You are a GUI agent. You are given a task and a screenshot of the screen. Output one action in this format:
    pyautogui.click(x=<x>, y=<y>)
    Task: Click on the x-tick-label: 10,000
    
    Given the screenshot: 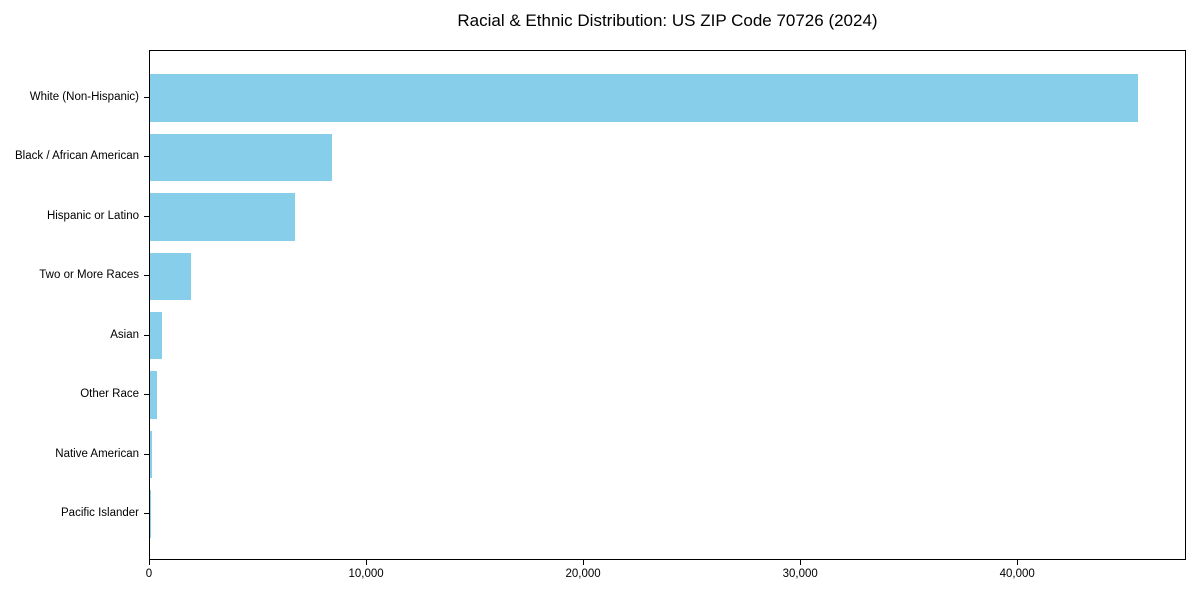 What is the action you would take?
    pyautogui.click(x=366, y=574)
    